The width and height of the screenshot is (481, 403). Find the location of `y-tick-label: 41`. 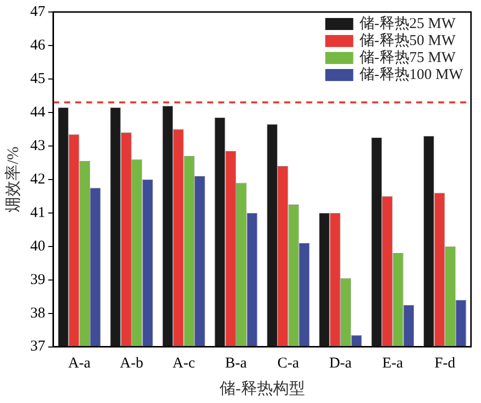

y-tick-label: 41 is located at coordinates (38, 212).